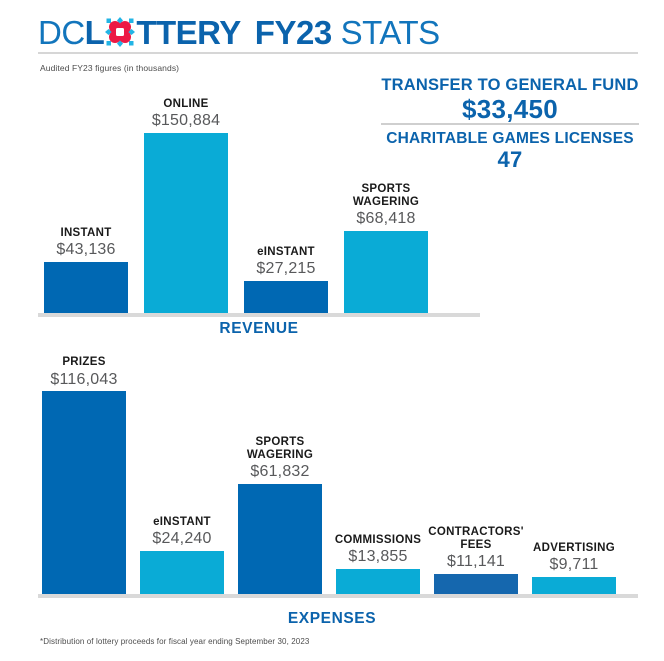 Image resolution: width=664 pixels, height=661 pixels. What do you see at coordinates (332, 618) in the screenshot?
I see `expenses-axis-title: EXPENSES` at bounding box center [332, 618].